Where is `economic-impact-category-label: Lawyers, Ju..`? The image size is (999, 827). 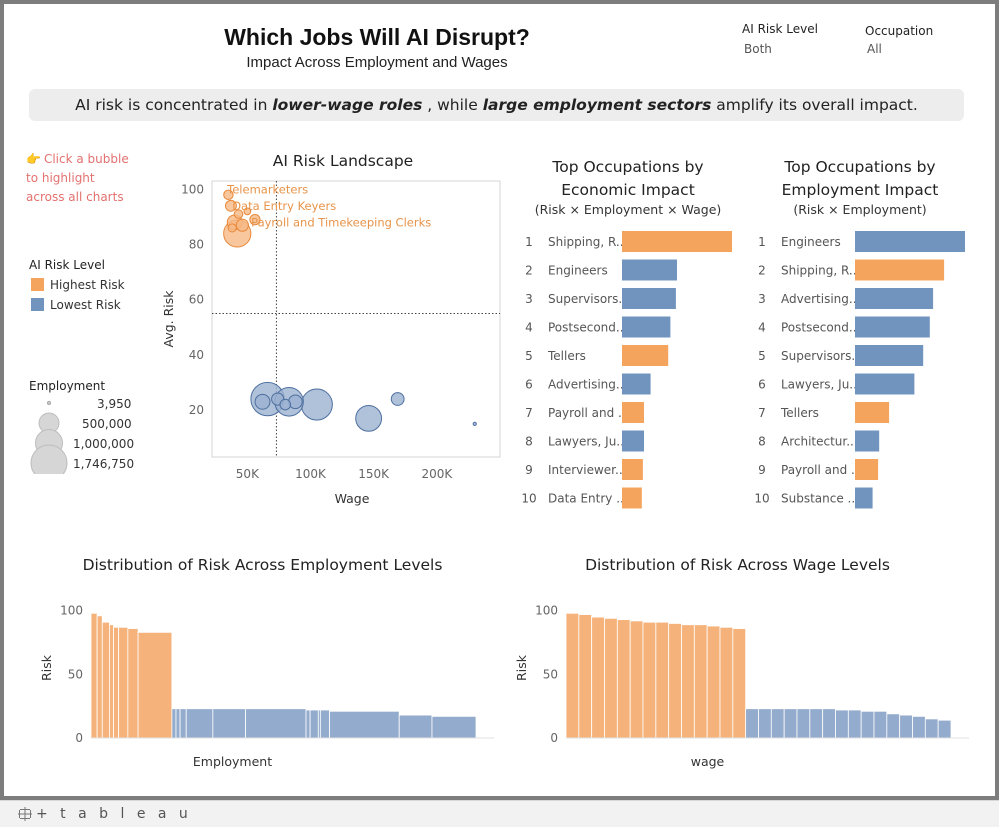 economic-impact-category-label: Lawyers, Ju.. is located at coordinates (586, 442).